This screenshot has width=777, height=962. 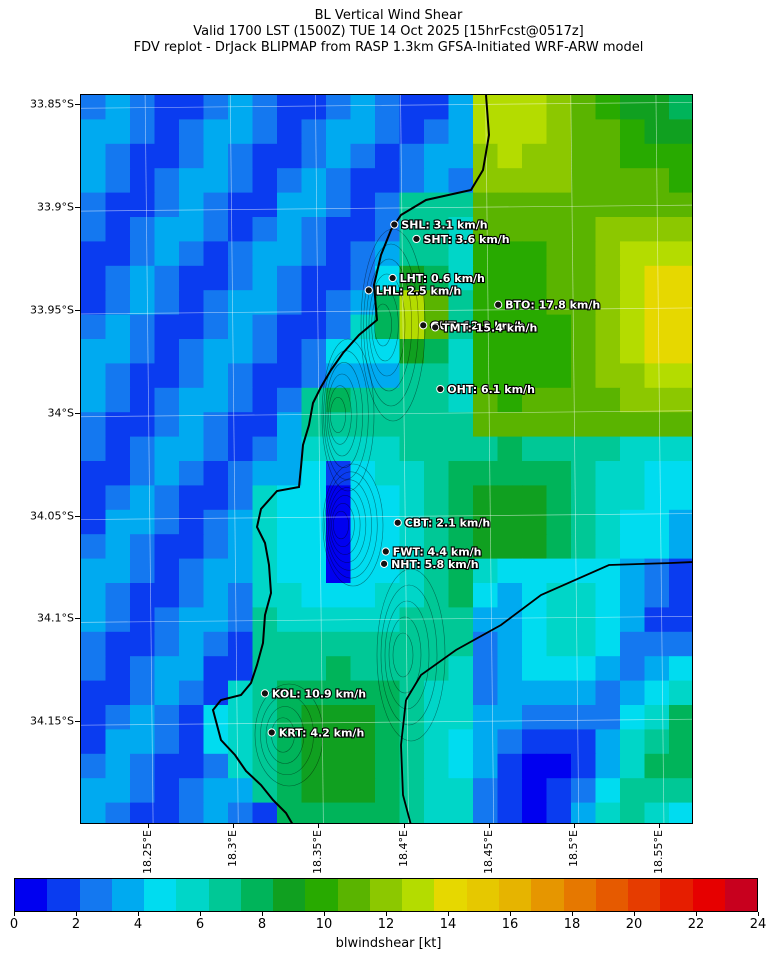 What do you see at coordinates (439, 225) in the screenshot?
I see `station-shl: SHL: 3.1 km/h` at bounding box center [439, 225].